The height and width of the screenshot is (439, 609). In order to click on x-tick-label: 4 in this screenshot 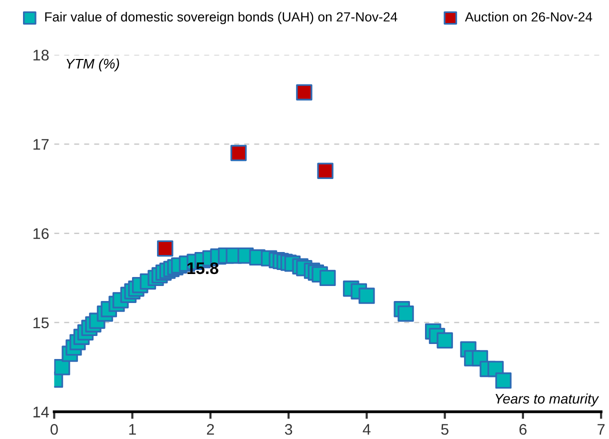, I will do `click(366, 429)`.